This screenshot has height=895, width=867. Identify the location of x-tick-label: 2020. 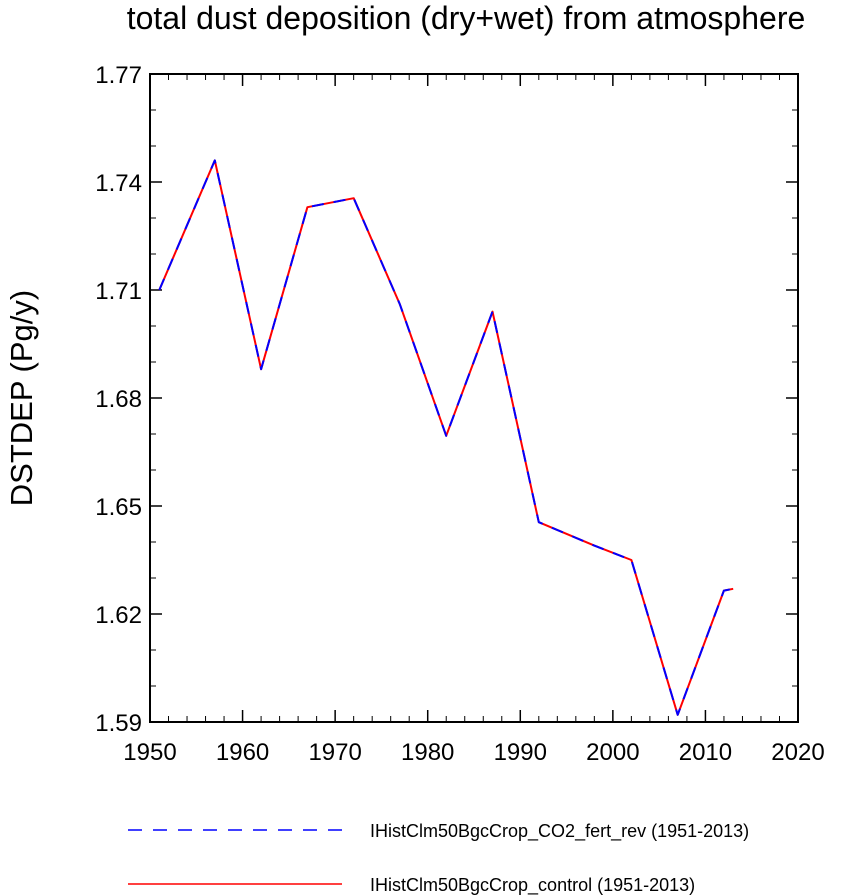
(797, 752).